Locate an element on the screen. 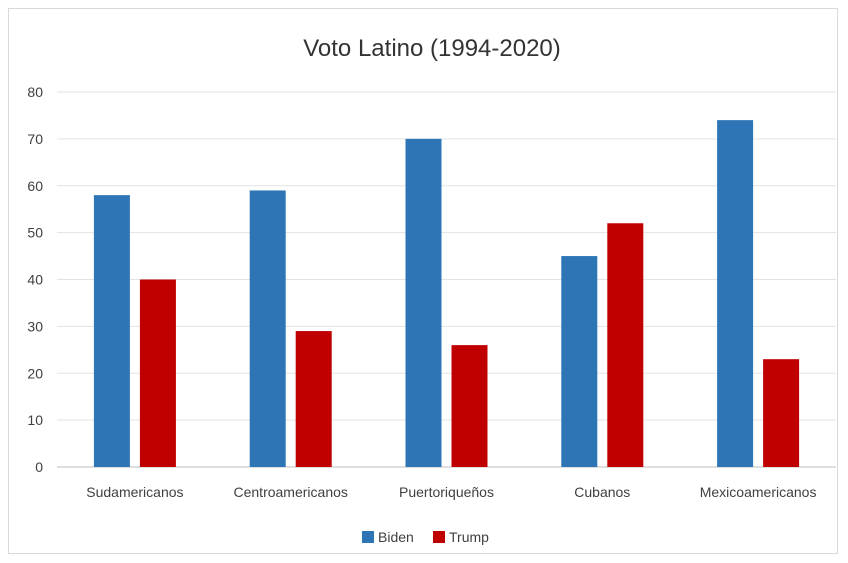 The image size is (848, 563). bar-biden-sudamericanos is located at coordinates (111, 331).